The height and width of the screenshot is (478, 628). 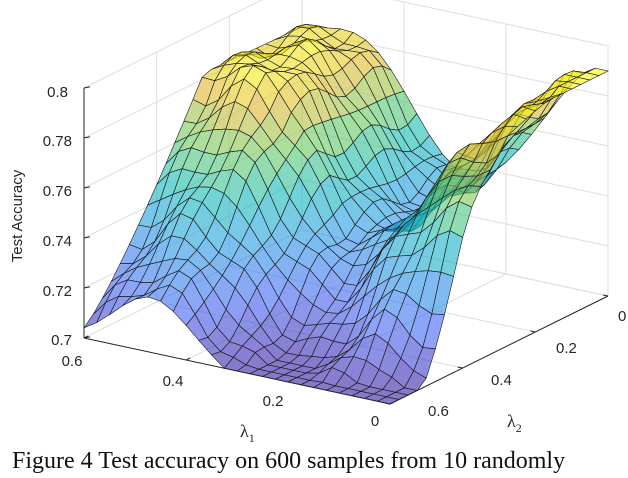 I want to click on y-tick-label-0.4: 0.4, so click(x=501, y=380).